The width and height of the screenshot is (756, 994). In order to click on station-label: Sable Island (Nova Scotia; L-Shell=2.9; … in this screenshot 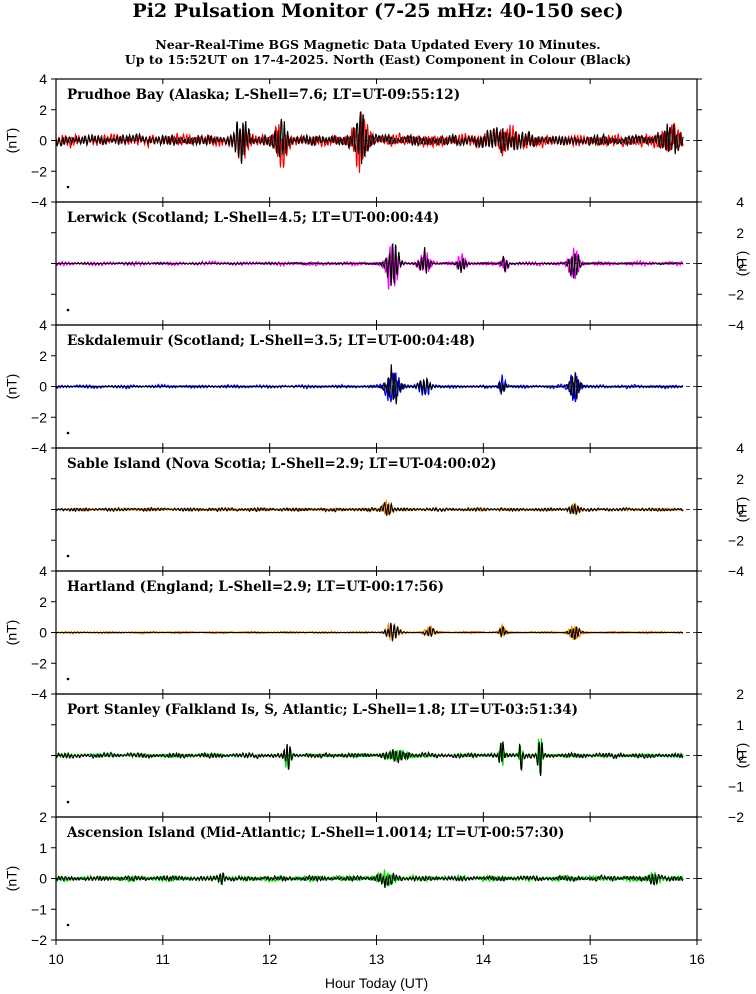, I will do `click(282, 464)`.